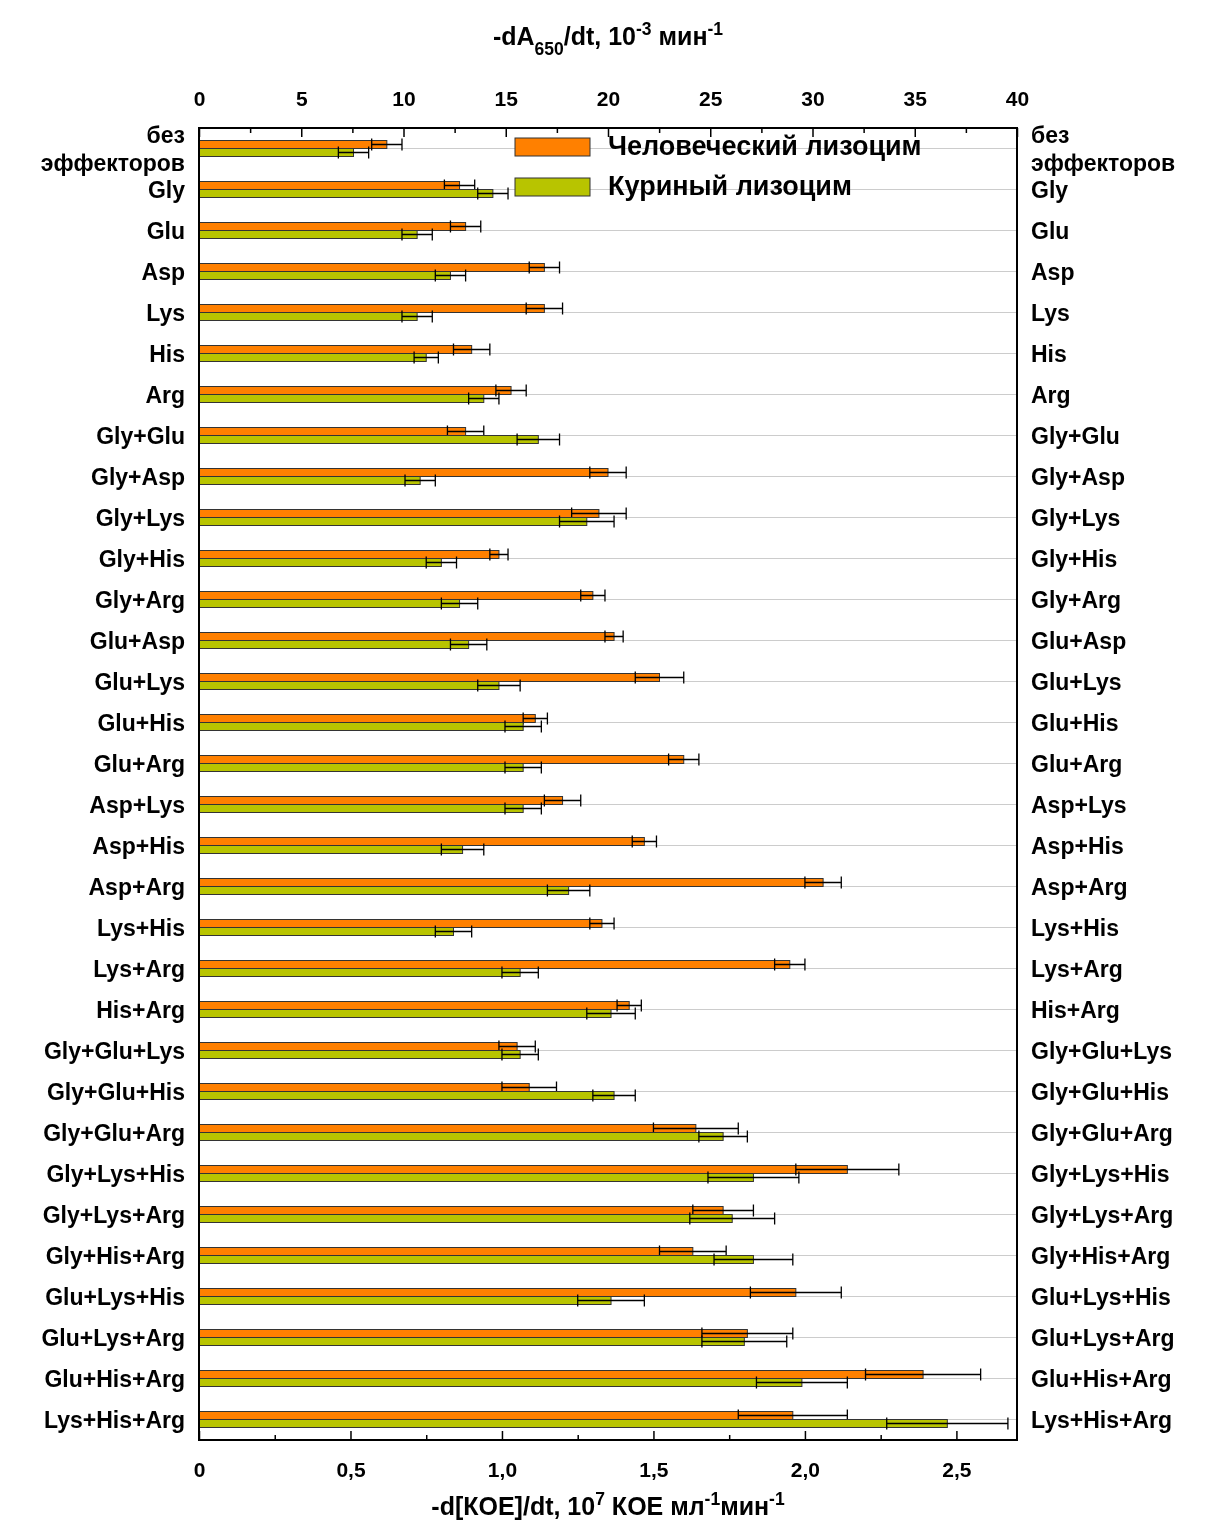 This screenshot has width=1208, height=1526. I want to click on y-tick-label: His, so click(1049, 353).